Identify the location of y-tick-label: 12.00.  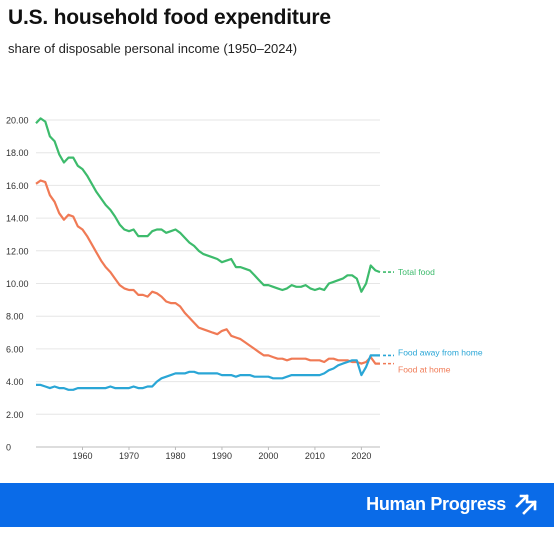
(17, 251).